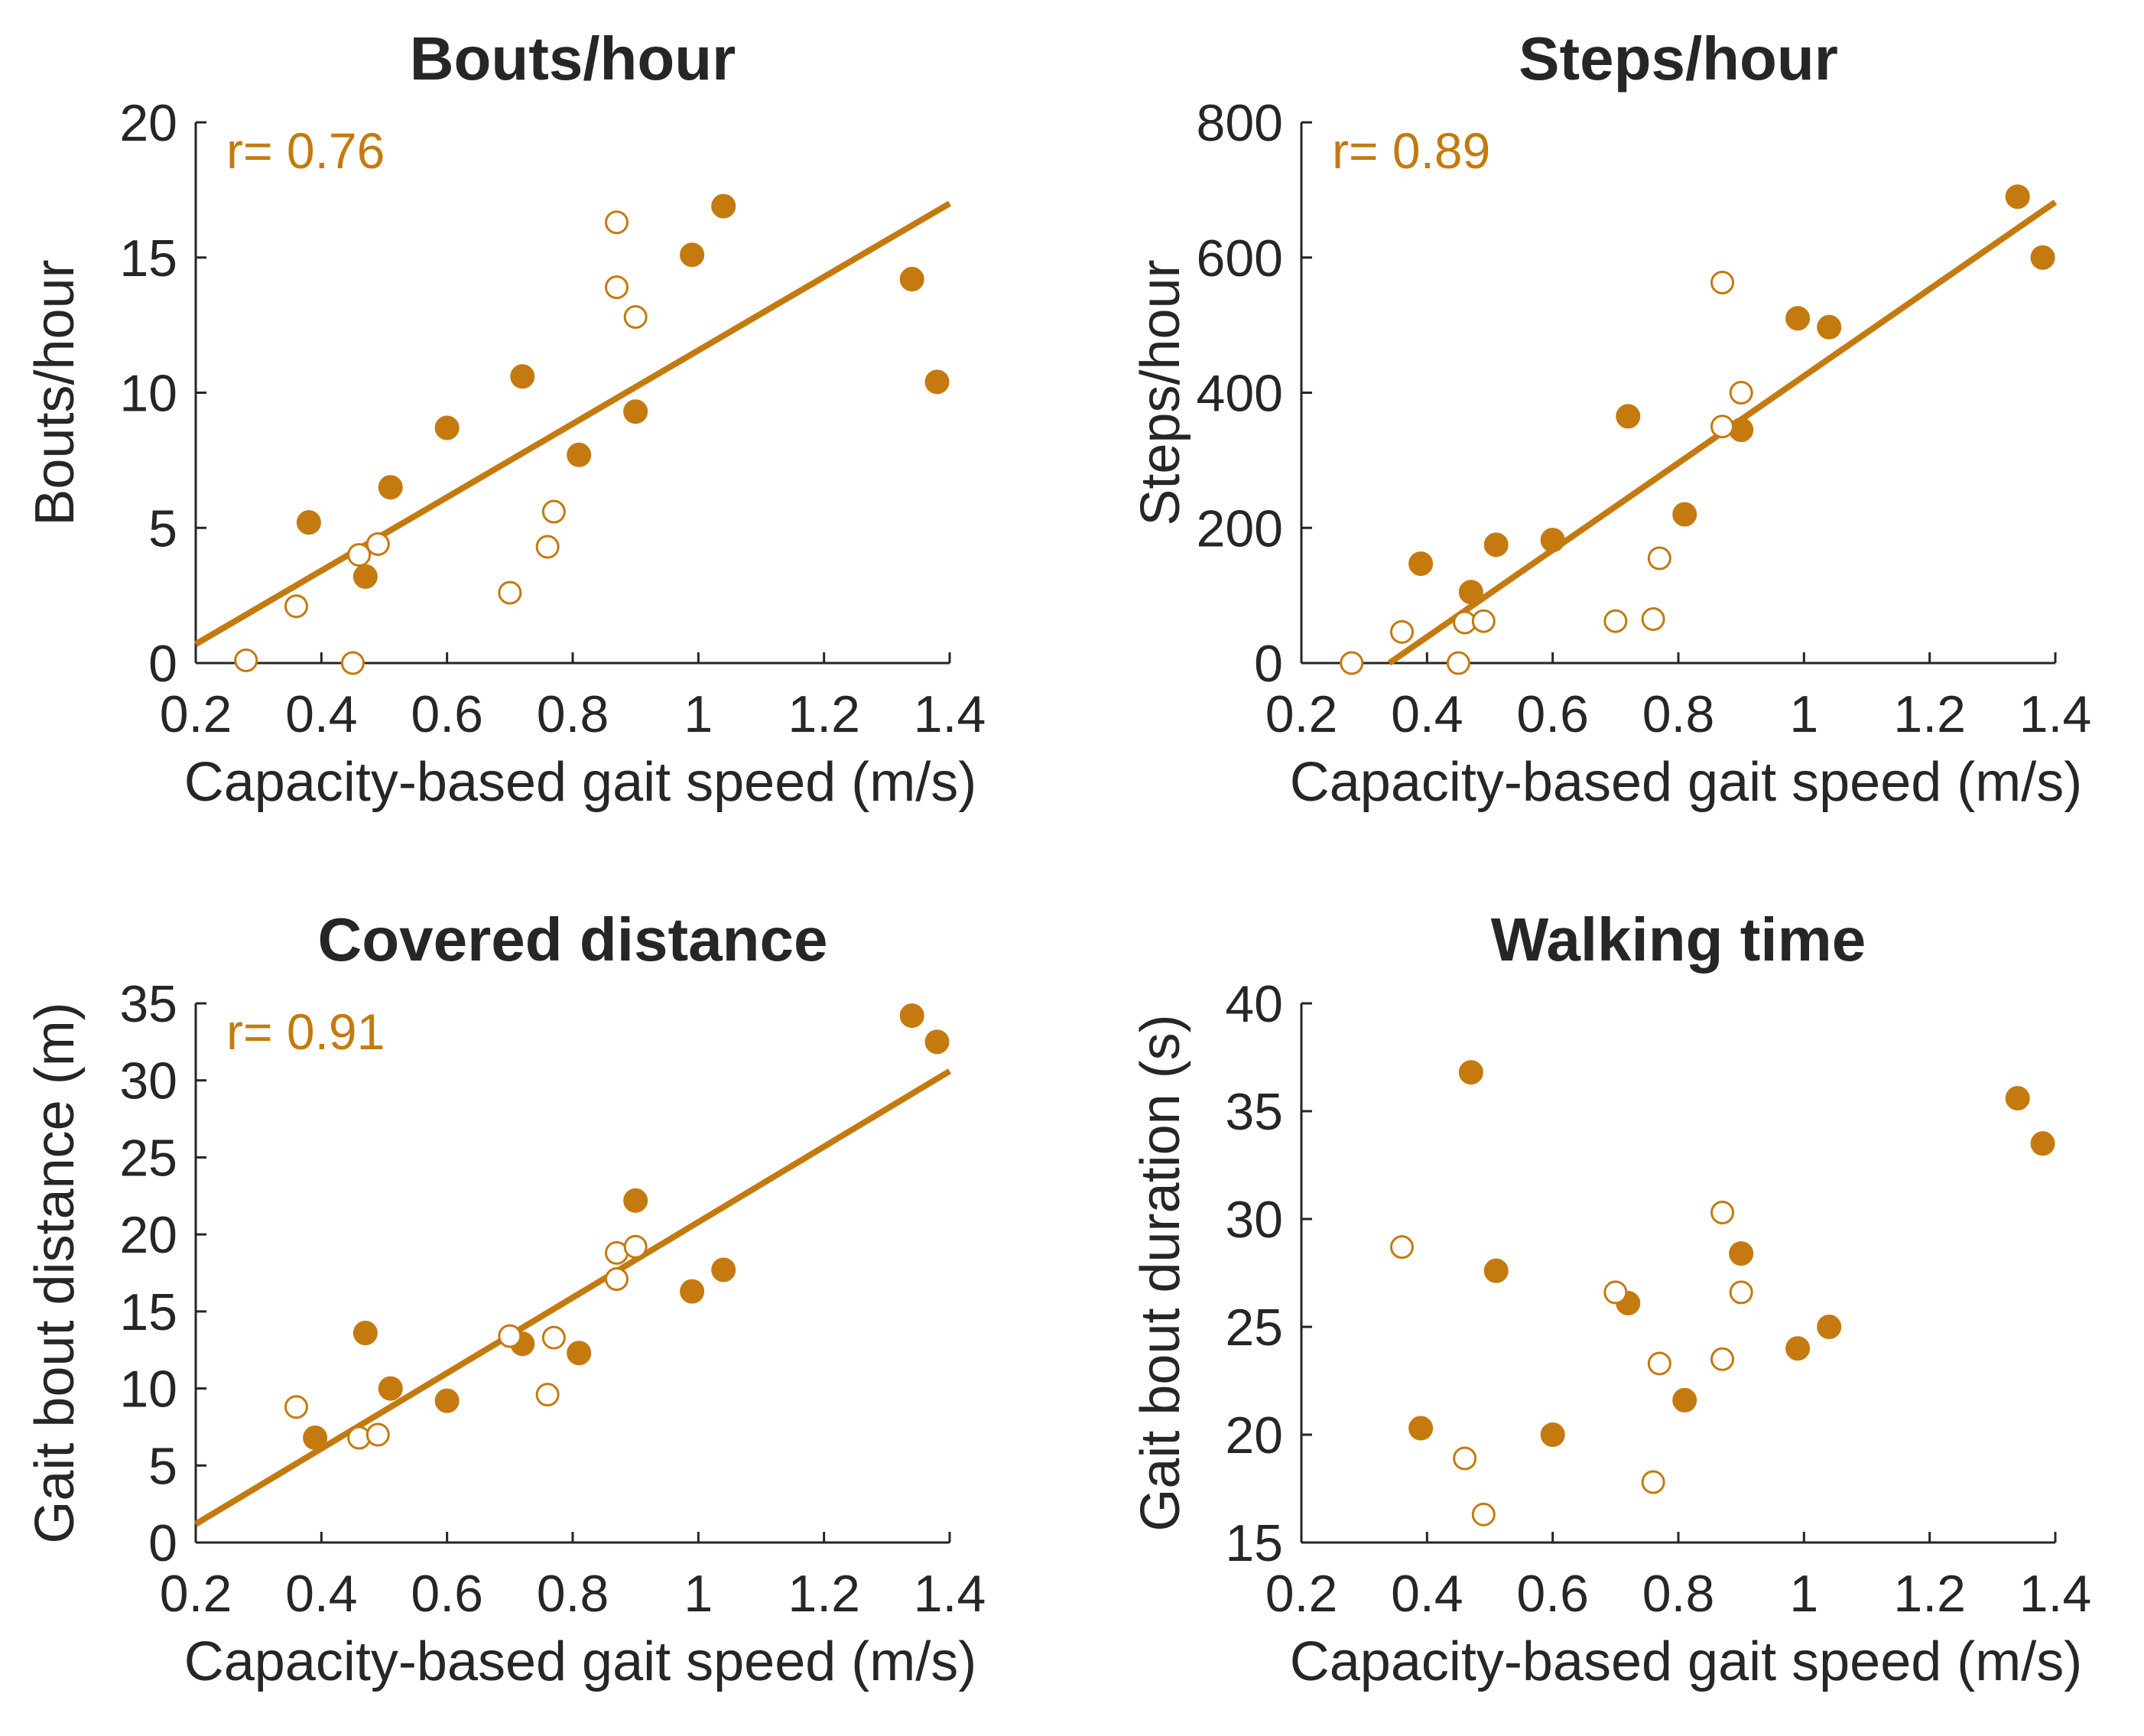 The image size is (2144, 1736). I want to click on y-axis-label: Gait bout duration (s), so click(1160, 1272).